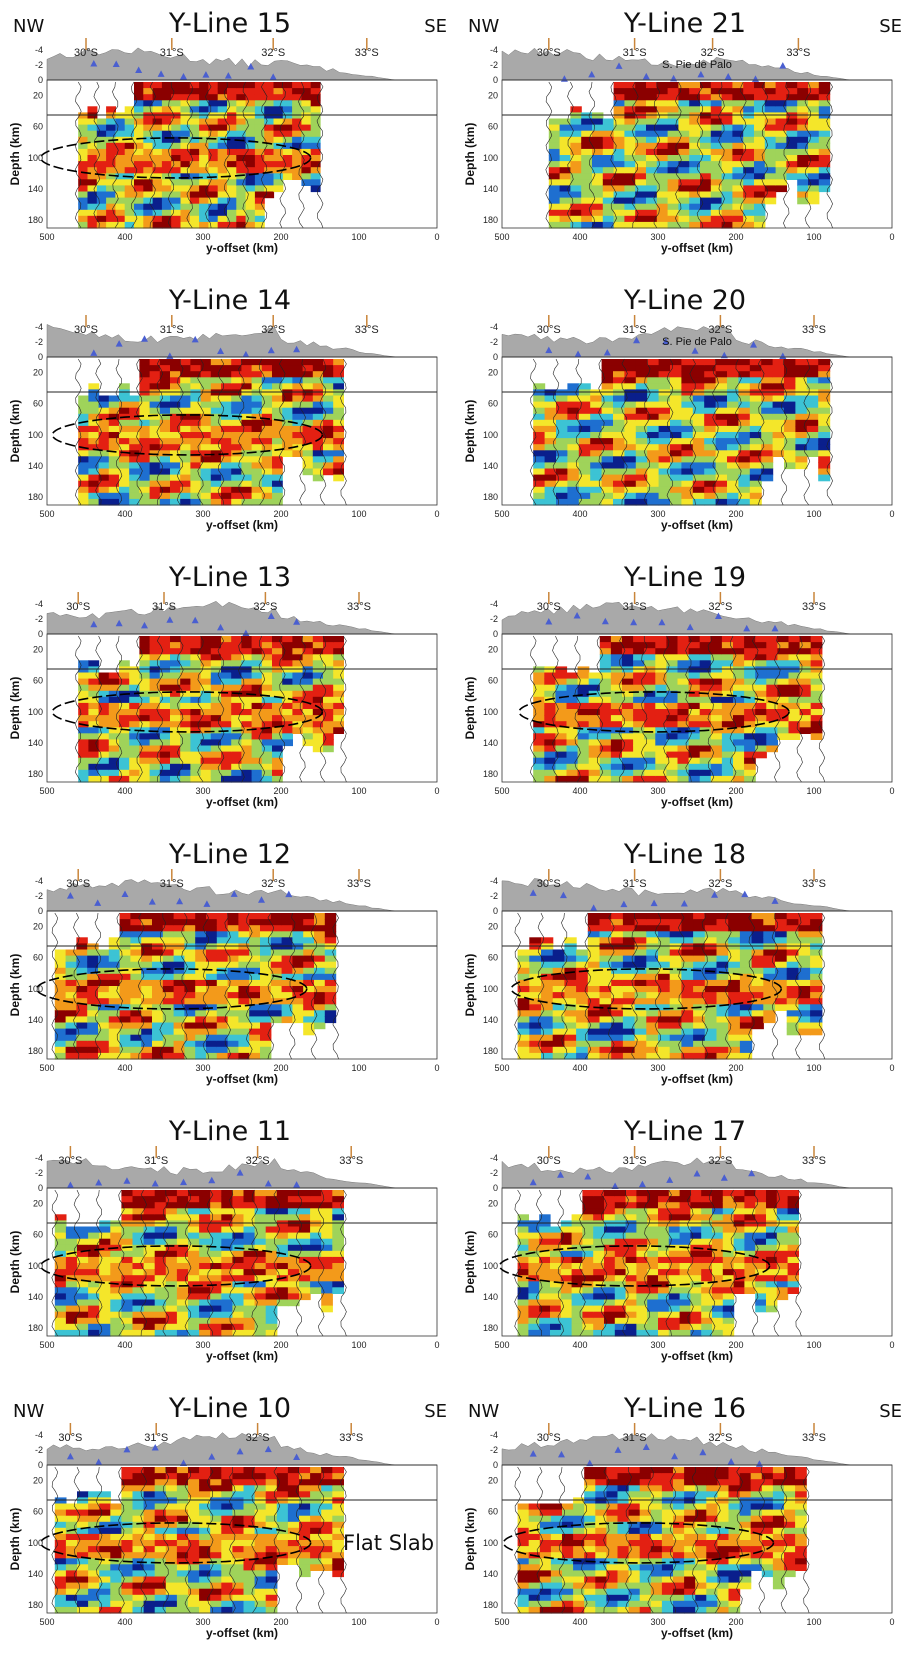 Image resolution: width=919 pixels, height=1665 pixels. What do you see at coordinates (39, 65) in the screenshot?
I see `topo-tick-label: -2` at bounding box center [39, 65].